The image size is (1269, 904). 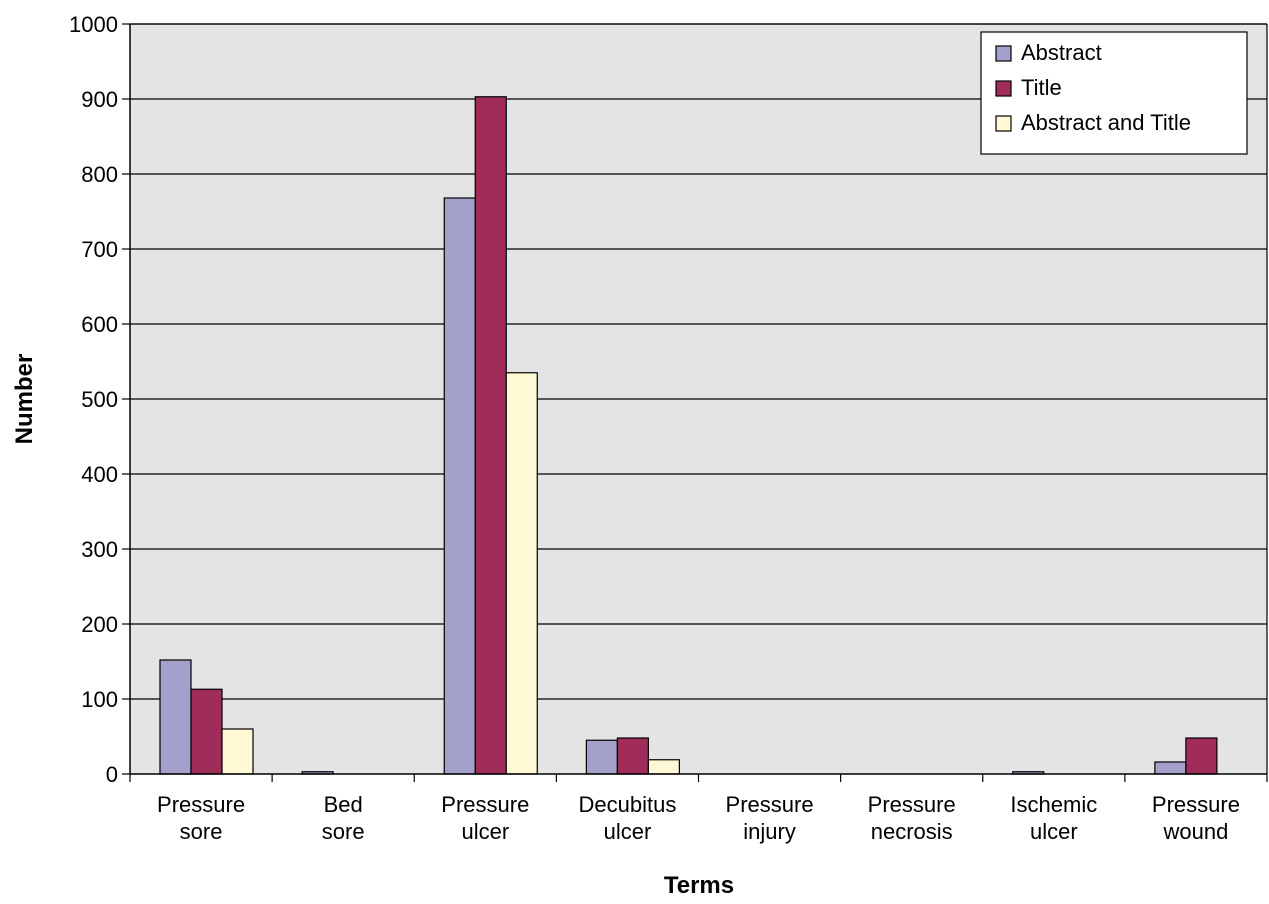 What do you see at coordinates (99, 324) in the screenshot?
I see `y-tick-label: 600` at bounding box center [99, 324].